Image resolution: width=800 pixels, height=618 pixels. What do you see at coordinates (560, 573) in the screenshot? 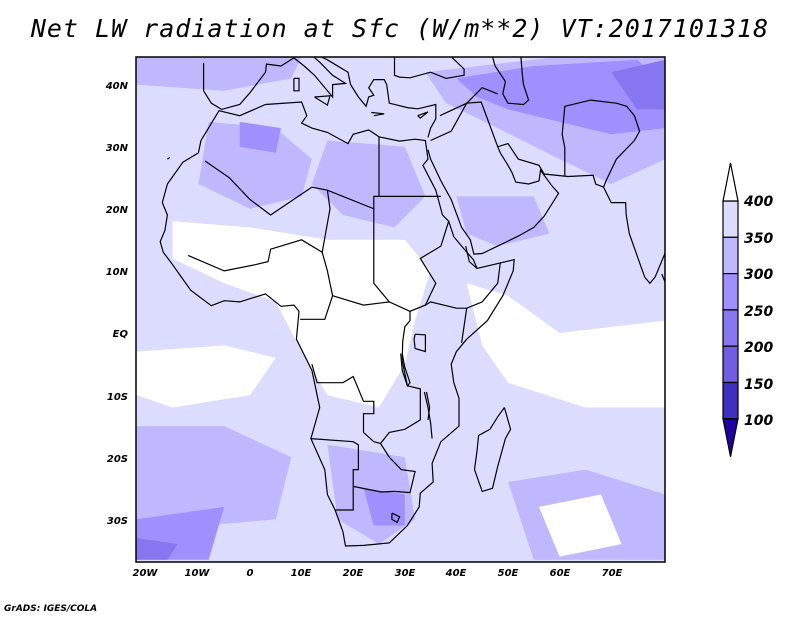
I see `lon-label: 60E` at bounding box center [560, 573].